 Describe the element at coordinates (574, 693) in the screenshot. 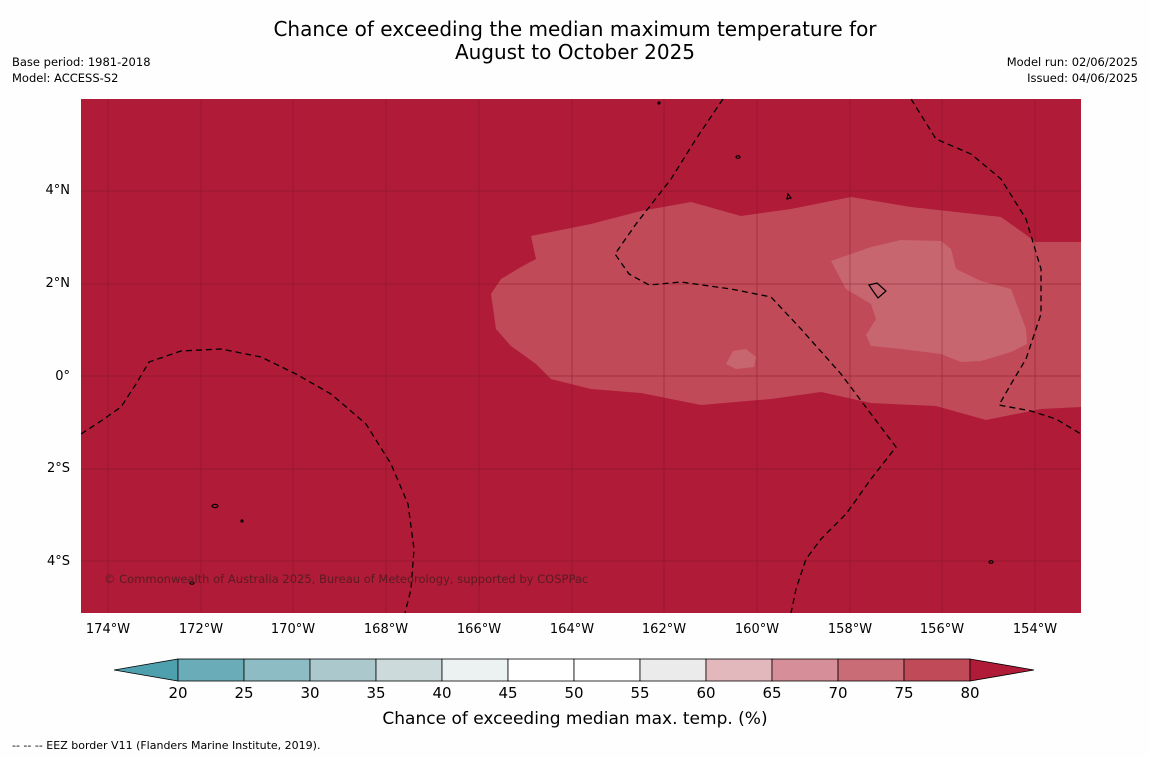

I see `cb-tick-50: 50` at that location.